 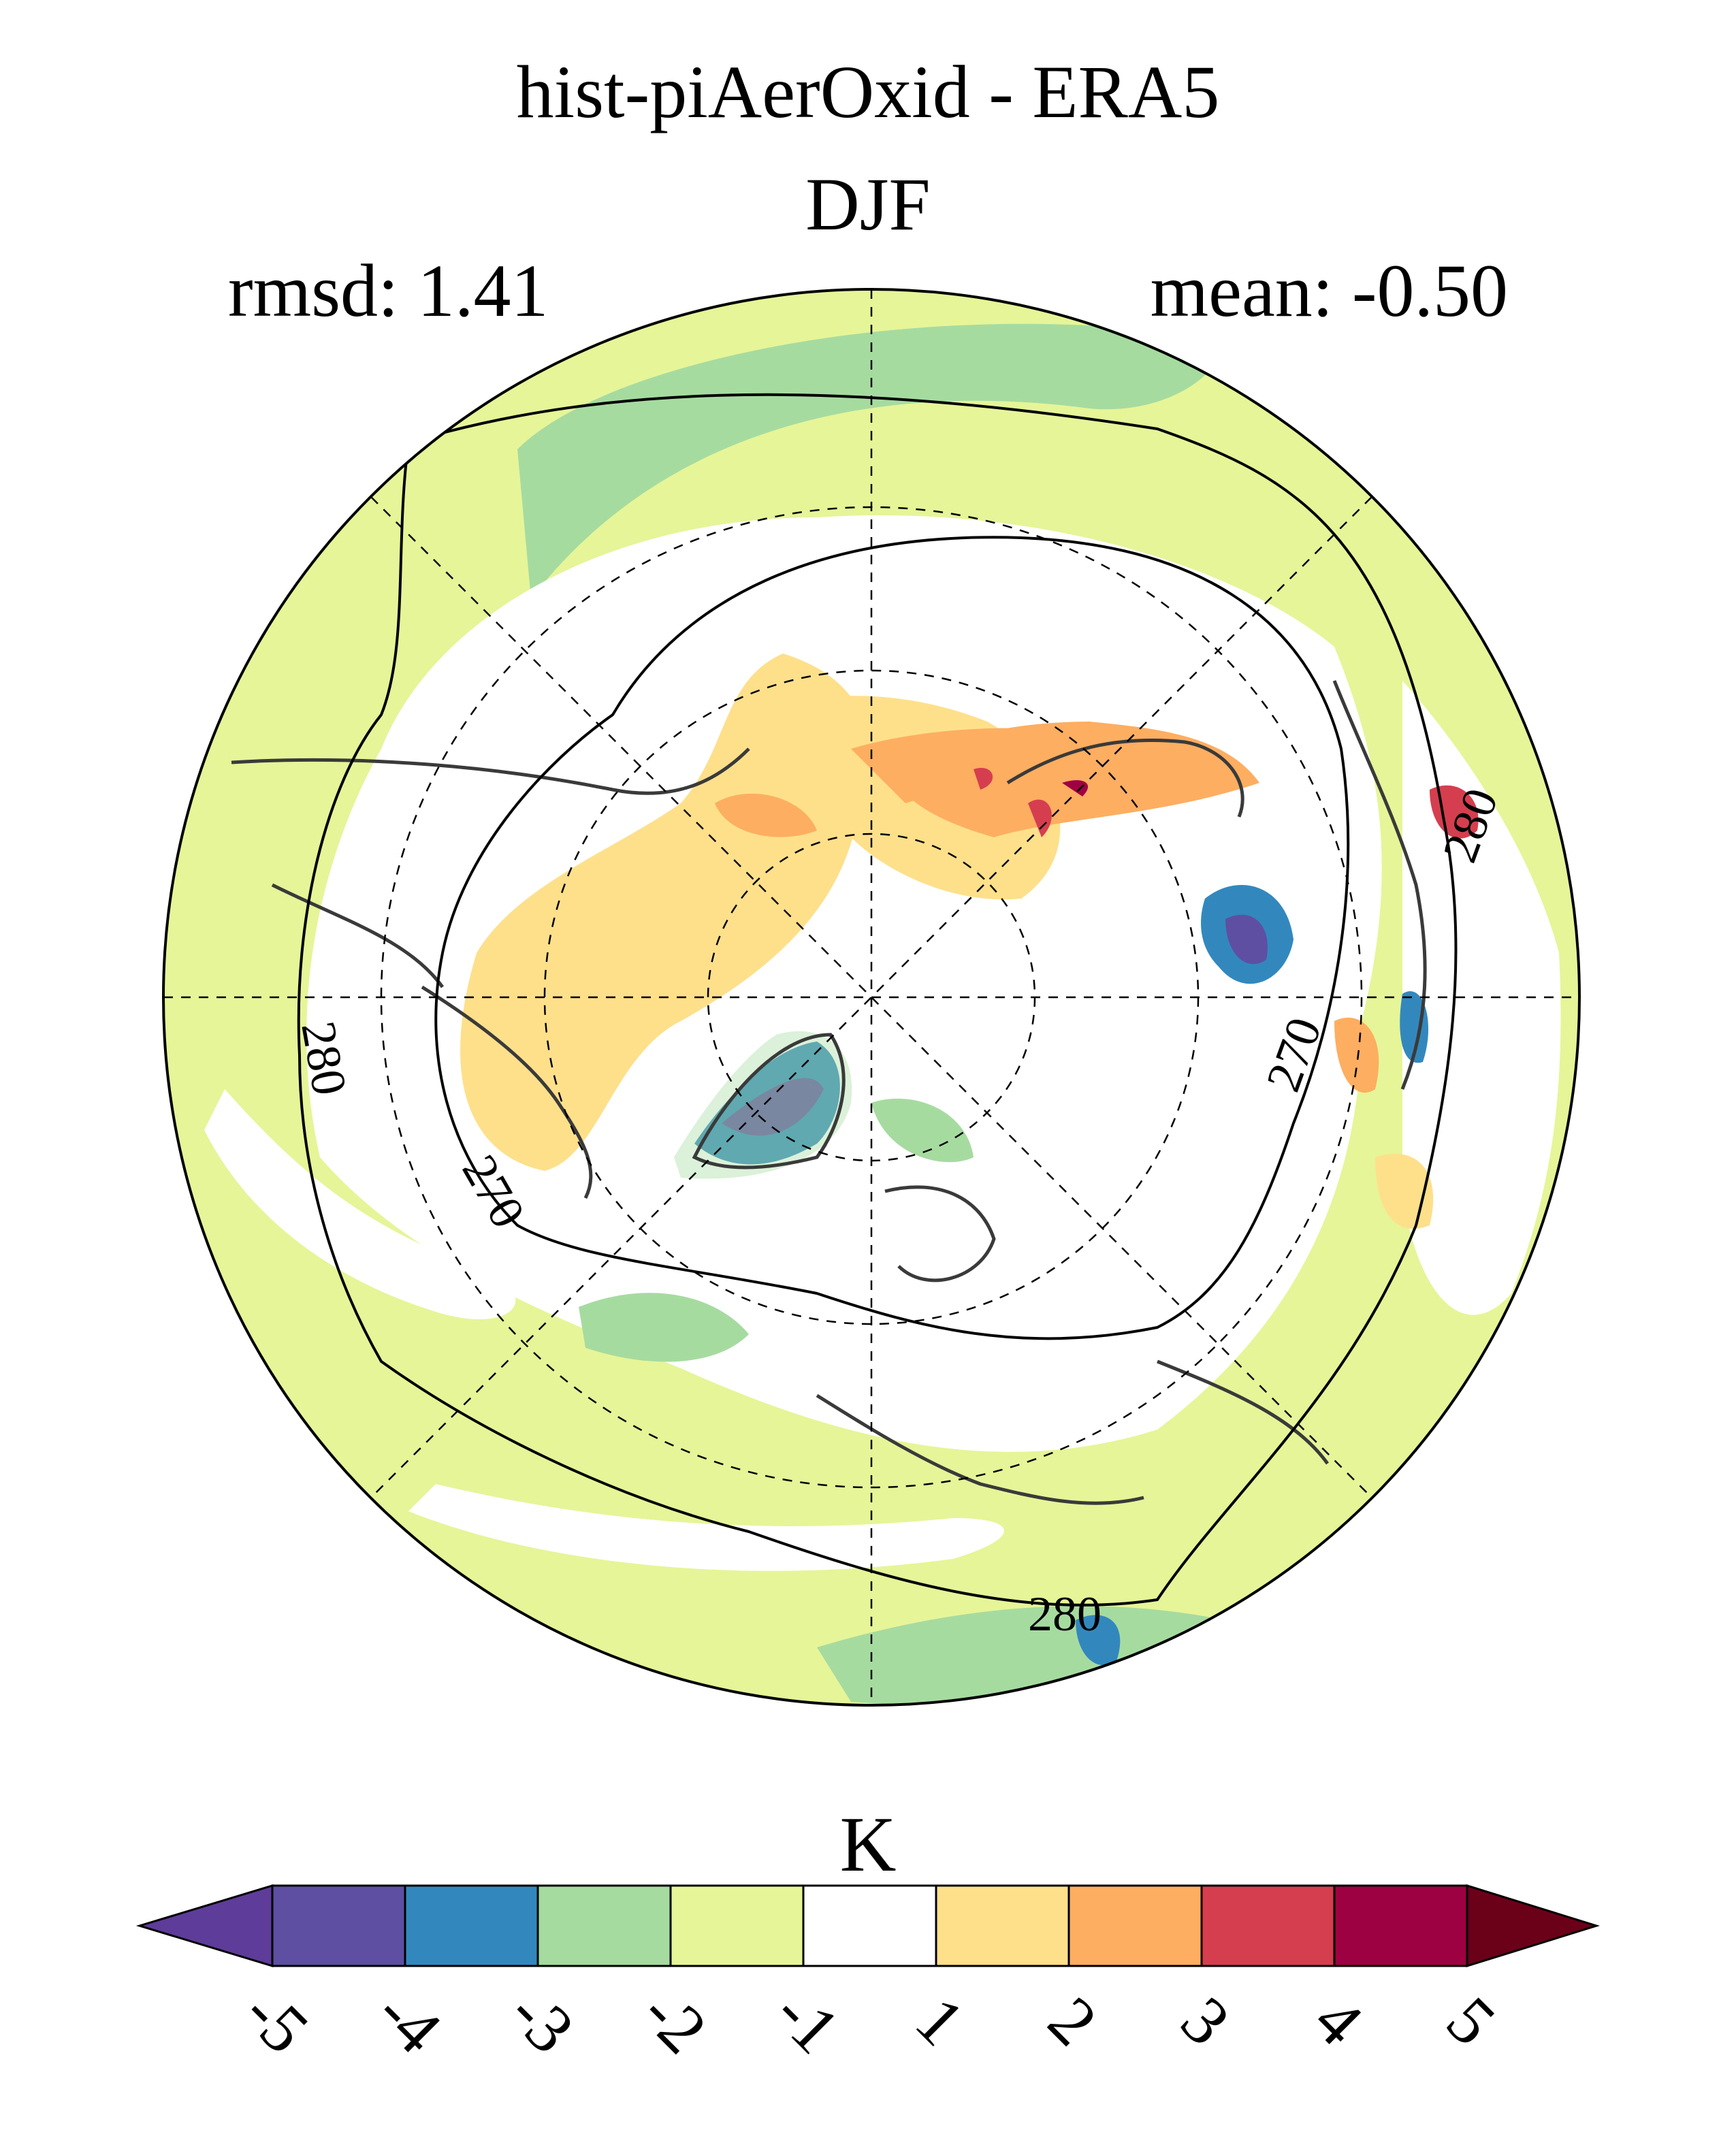 I want to click on mean-label: mean: -0.50, so click(x=1329, y=290).